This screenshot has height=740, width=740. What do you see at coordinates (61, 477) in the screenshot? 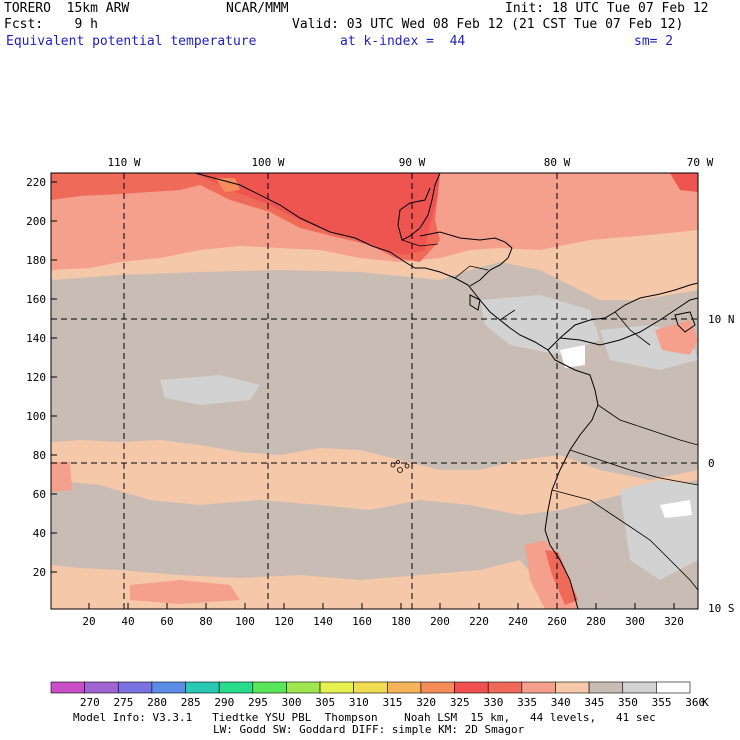
I see `field-zone-340-west` at bounding box center [61, 477].